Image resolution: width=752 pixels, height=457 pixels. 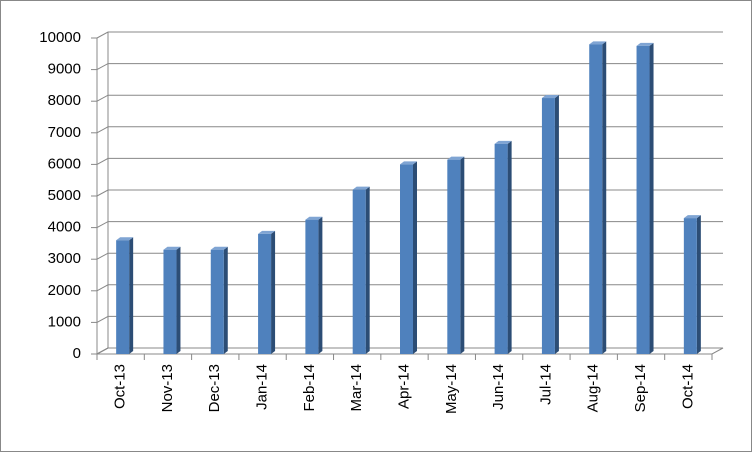 What do you see at coordinates (593, 388) in the screenshot?
I see `x-tick-label: Aug-14` at bounding box center [593, 388].